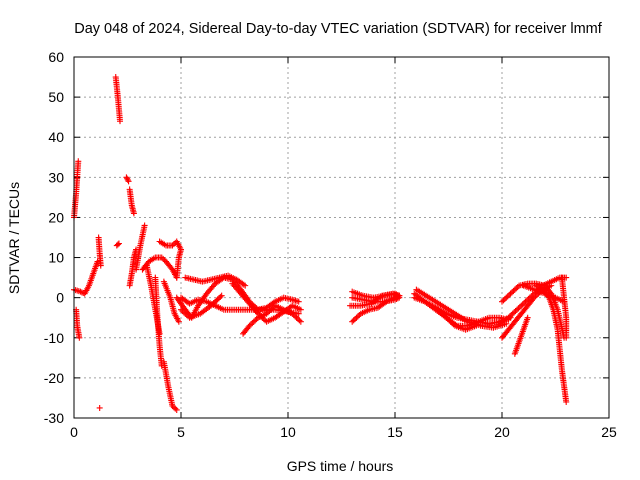  I want to click on y-tick-label: 60, so click(56, 57).